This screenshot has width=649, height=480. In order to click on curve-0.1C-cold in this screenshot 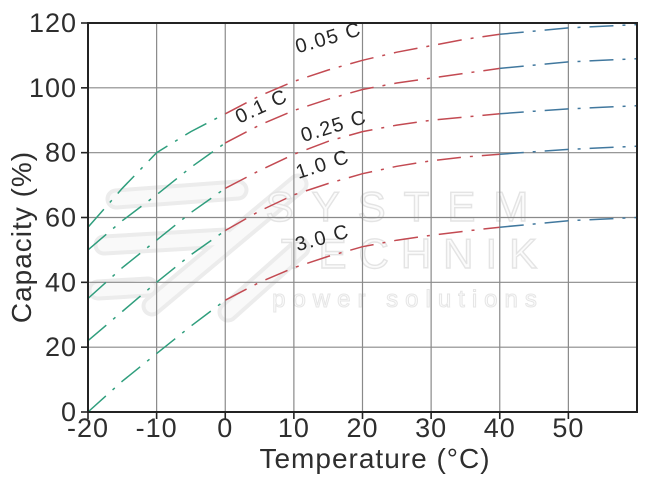, I will do `click(156, 196)`.